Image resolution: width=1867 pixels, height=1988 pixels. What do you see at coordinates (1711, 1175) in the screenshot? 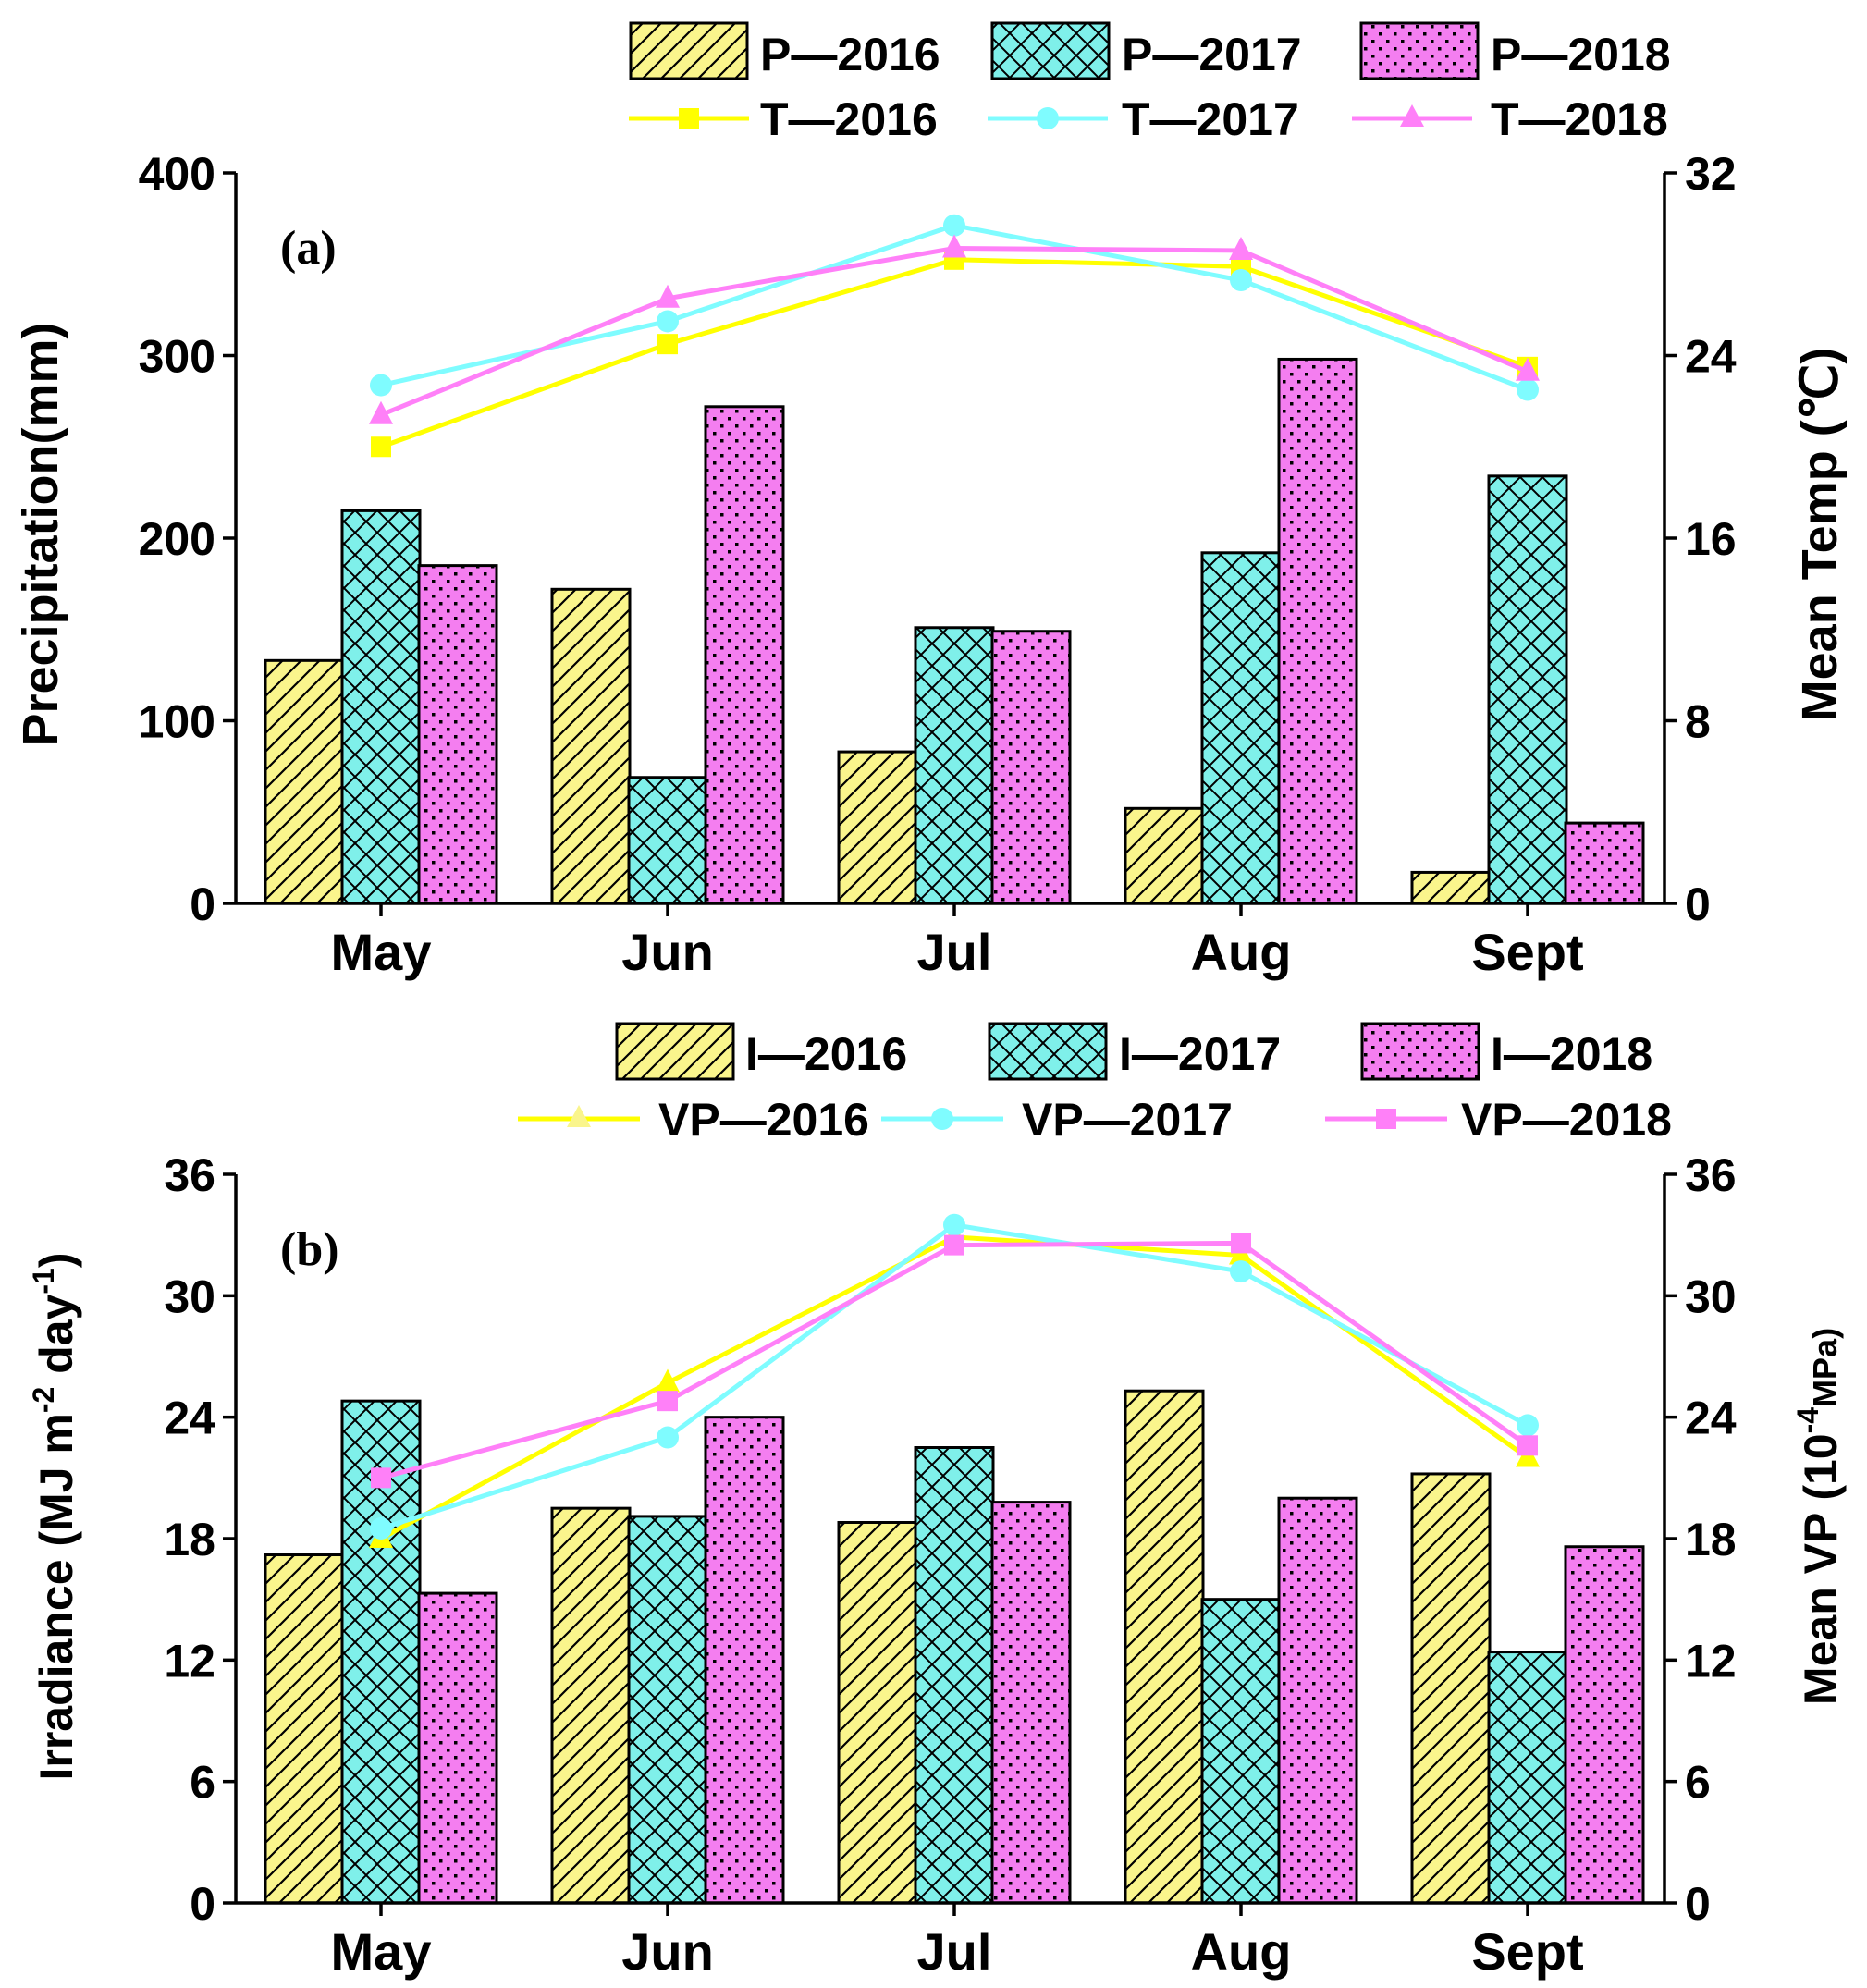
I see `y2-tick-label: 36` at bounding box center [1711, 1175].